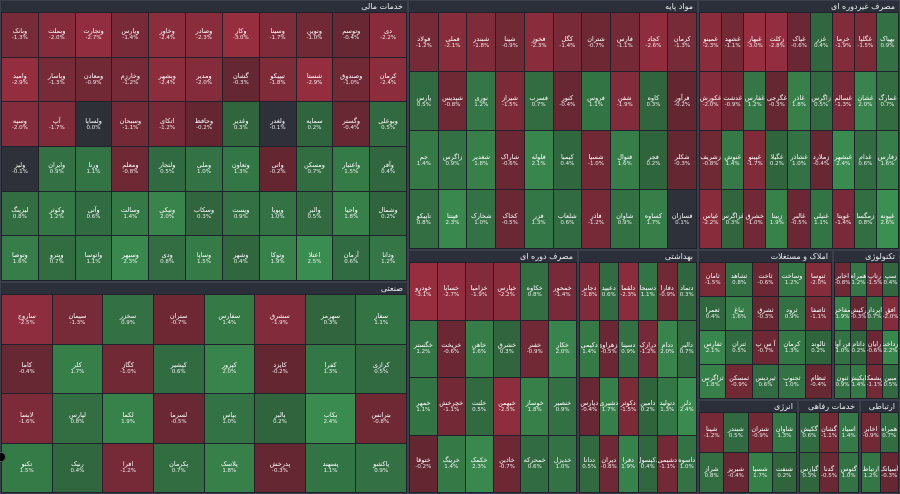 The height and width of the screenshot is (494, 900). What do you see at coordinates (667, 291) in the screenshot?
I see `stock-tile: دفارا -0.9%` at bounding box center [667, 291].